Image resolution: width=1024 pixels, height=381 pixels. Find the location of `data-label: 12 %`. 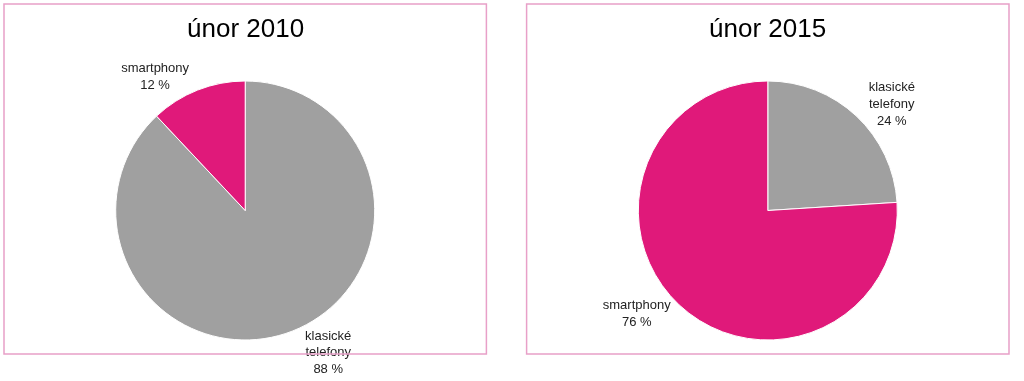

data-label: 12 % is located at coordinates (155, 85).